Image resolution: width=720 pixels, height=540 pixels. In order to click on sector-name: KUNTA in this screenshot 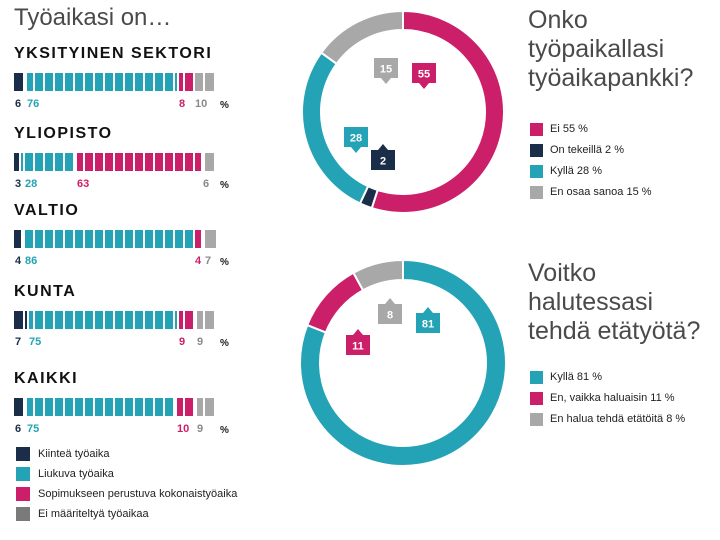, I will do `click(45, 291)`.